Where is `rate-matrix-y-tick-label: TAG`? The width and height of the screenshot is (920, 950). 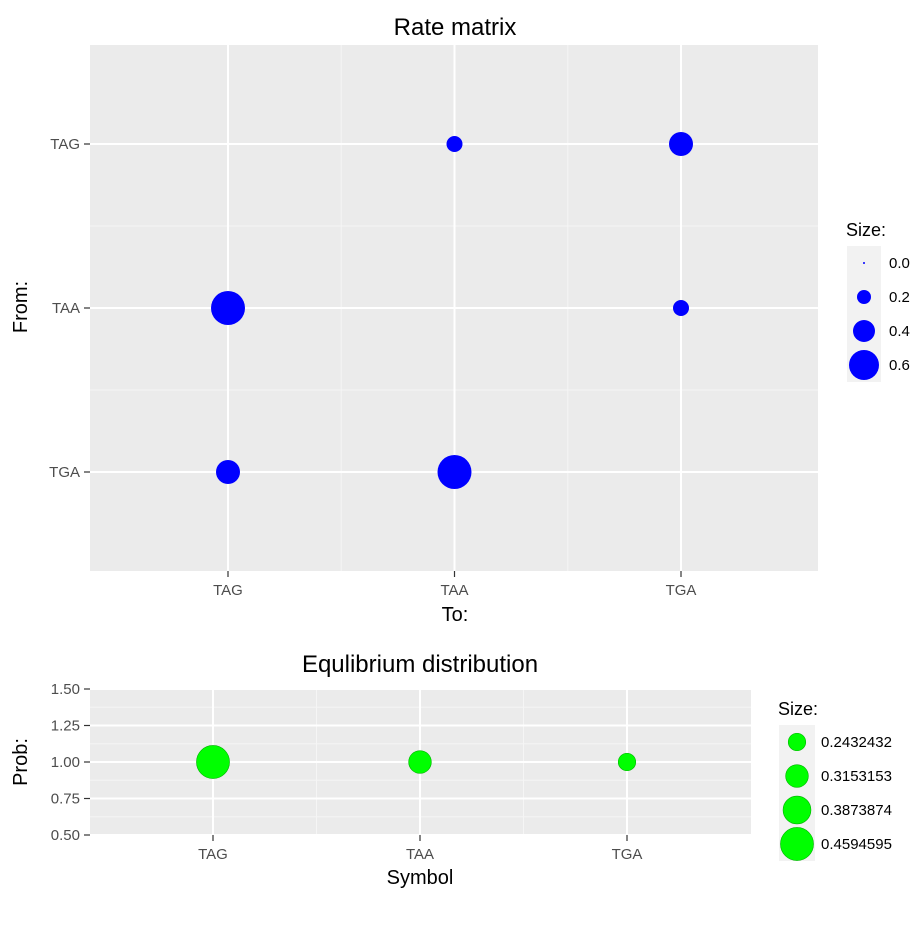 rate-matrix-y-tick-label: TAG is located at coordinates (65, 144).